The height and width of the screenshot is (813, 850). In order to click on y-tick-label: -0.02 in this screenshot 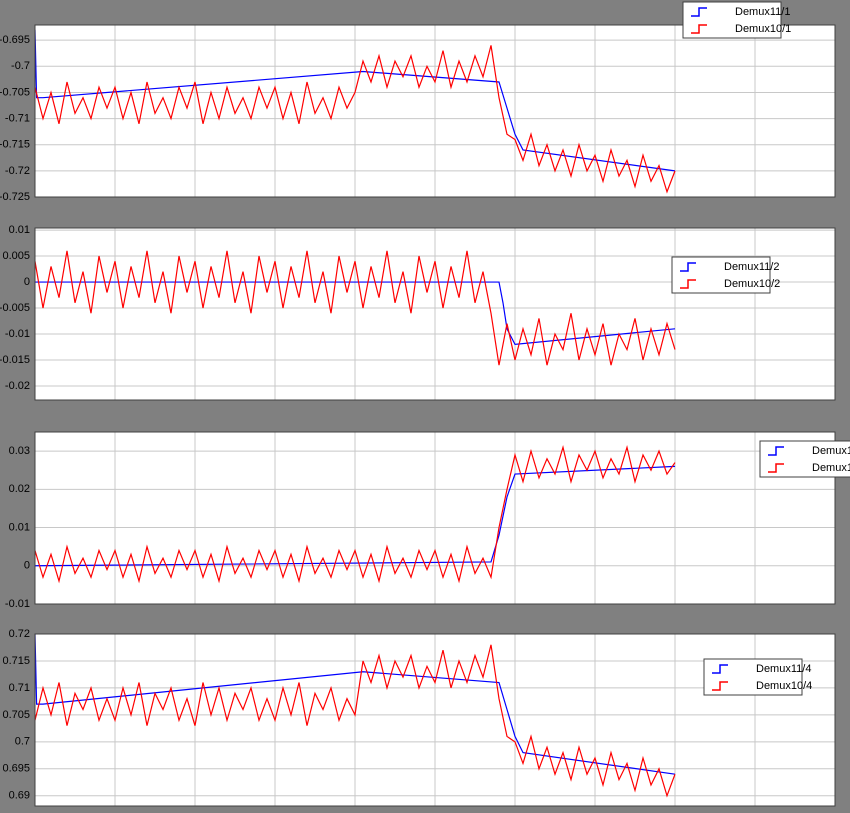, I will do `click(17, 386)`.